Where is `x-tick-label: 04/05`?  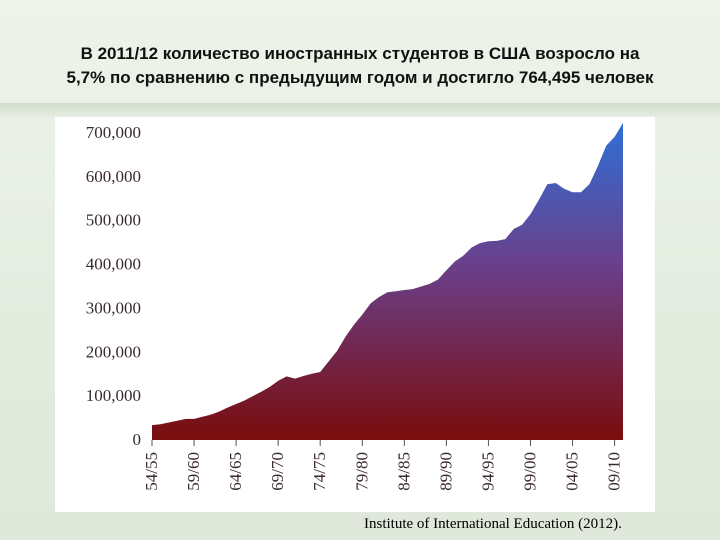 x-tick-label: 04/05 is located at coordinates (572, 471).